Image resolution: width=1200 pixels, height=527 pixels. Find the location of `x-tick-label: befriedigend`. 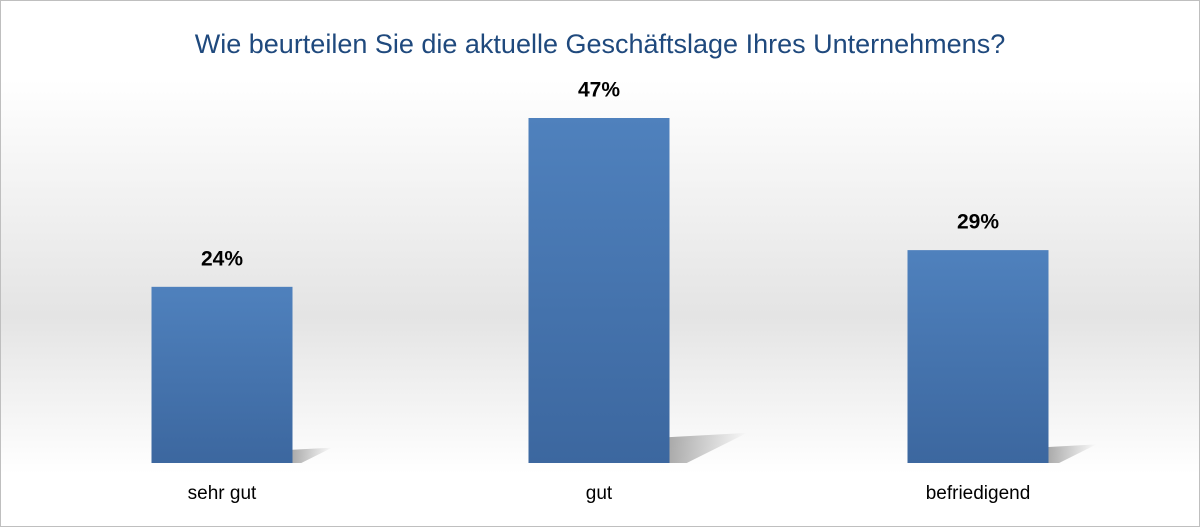

x-tick-label: befriedigend is located at coordinates (978, 493).